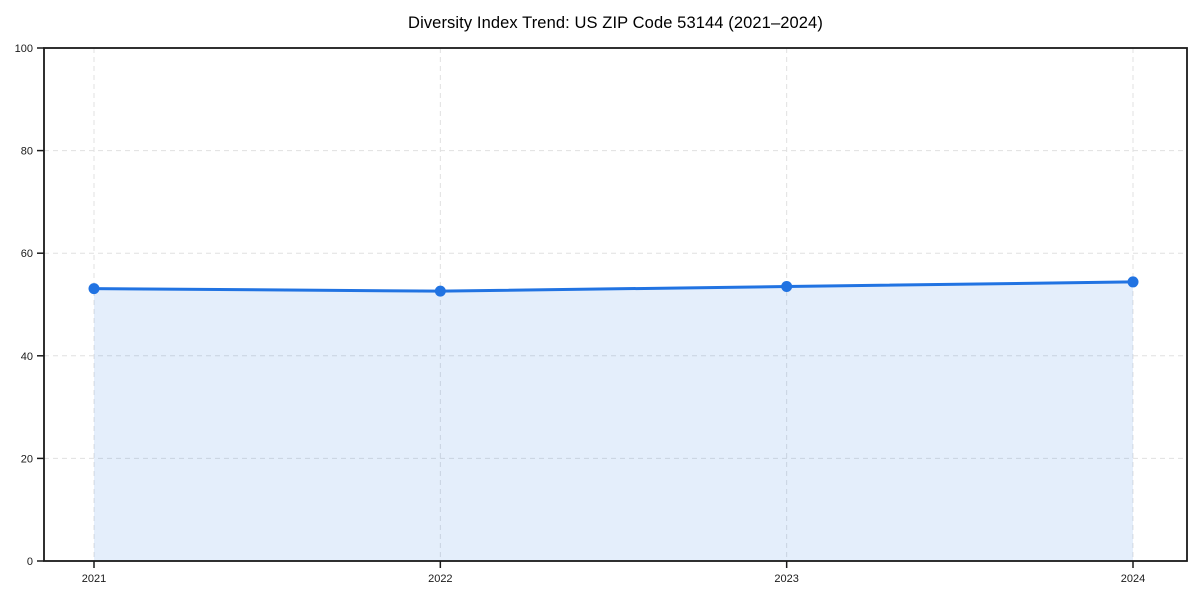  Describe the element at coordinates (94, 579) in the screenshot. I see `x-tick-label: 2021` at that location.